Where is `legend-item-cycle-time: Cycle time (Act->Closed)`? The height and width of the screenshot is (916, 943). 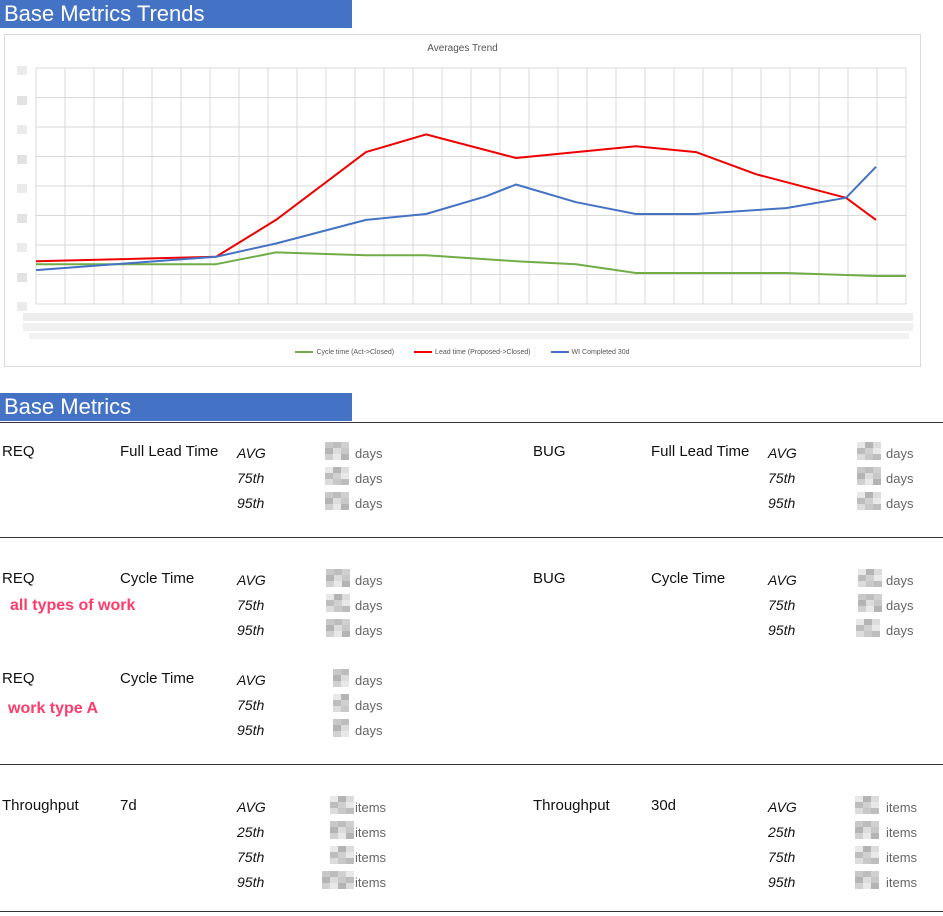
legend-item-cycle-time: Cycle time (Act->Closed) is located at coordinates (344, 352).